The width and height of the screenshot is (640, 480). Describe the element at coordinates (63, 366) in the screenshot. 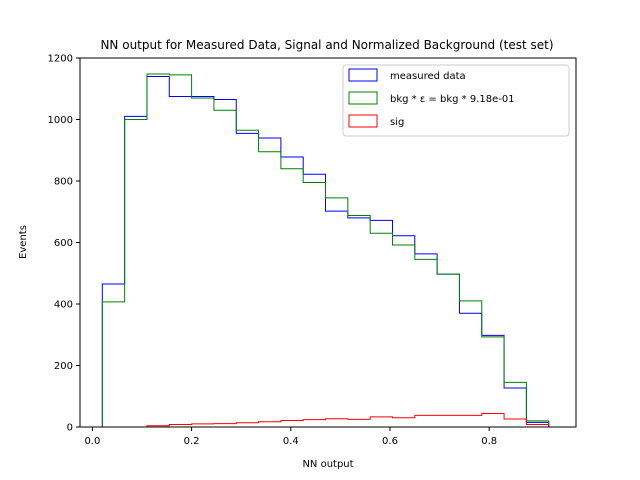

I see `y-tick-label: 200` at that location.